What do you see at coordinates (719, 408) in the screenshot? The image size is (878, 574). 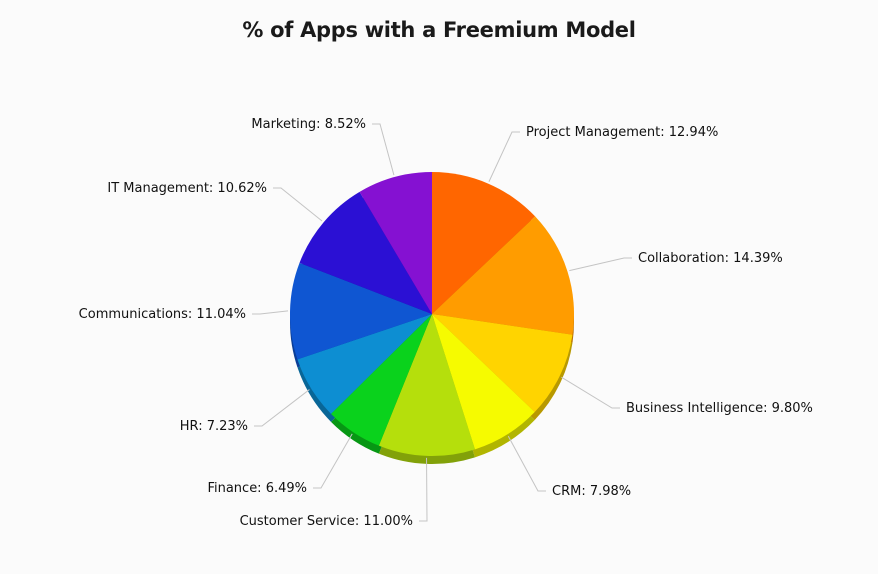 I see `slice-label-business-intelligence: Business Intelligence: 9.80%` at bounding box center [719, 408].